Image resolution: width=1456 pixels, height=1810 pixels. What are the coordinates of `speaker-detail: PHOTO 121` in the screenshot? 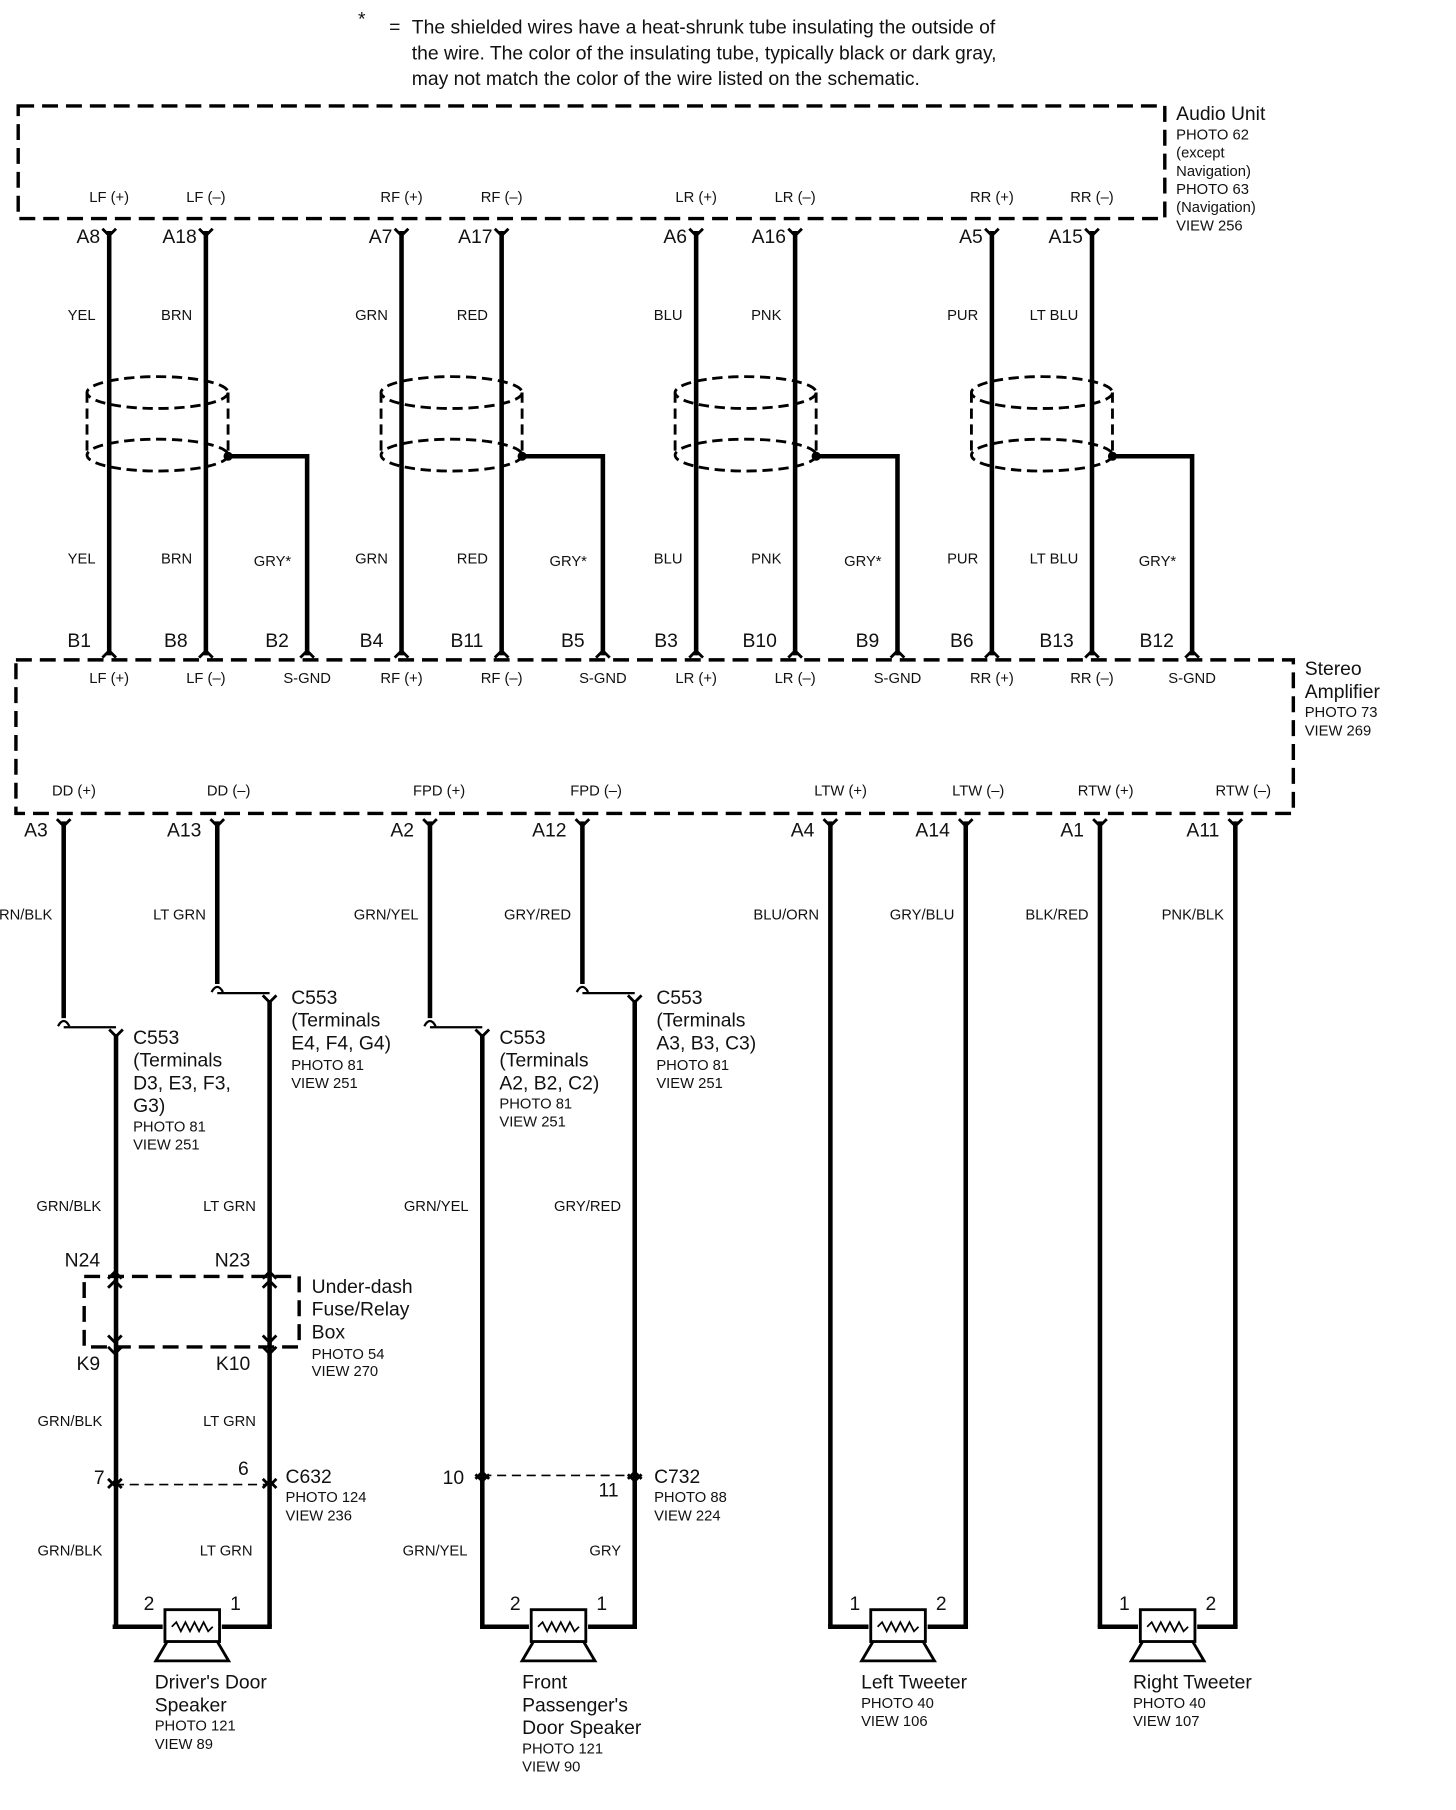 It's located at (195, 1727).